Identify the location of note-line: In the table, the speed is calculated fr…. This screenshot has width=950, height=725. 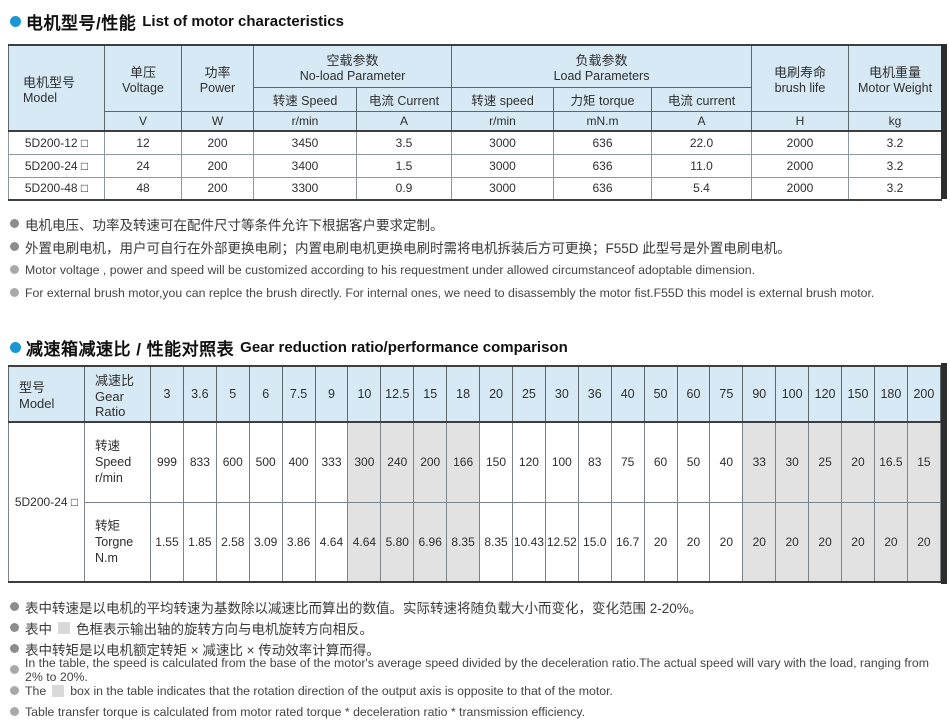
(480, 670).